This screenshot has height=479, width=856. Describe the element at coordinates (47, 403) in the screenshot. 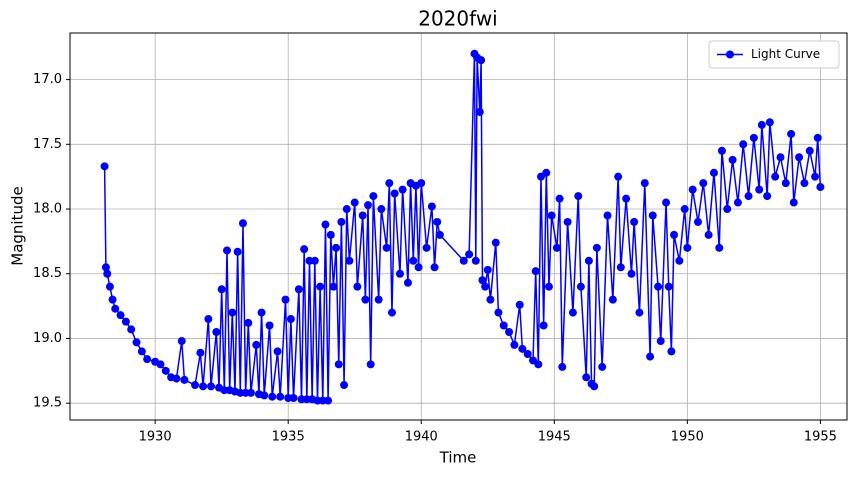

I see `y-tick-label: 19.5` at that location.